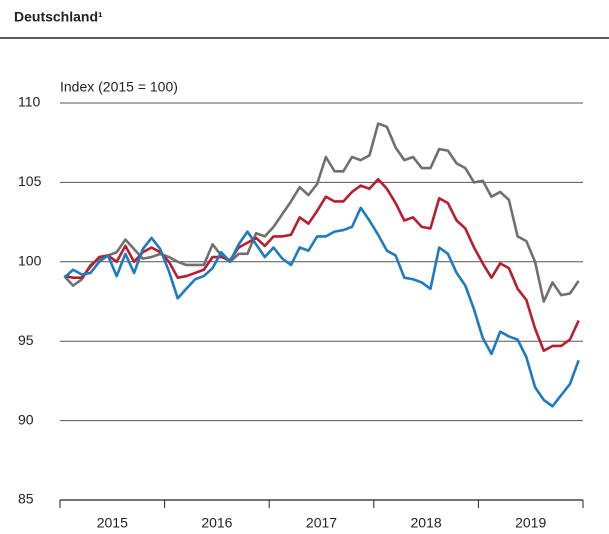 The width and height of the screenshot is (609, 534). Describe the element at coordinates (26, 340) in the screenshot. I see `y-tick-label: 95` at that location.